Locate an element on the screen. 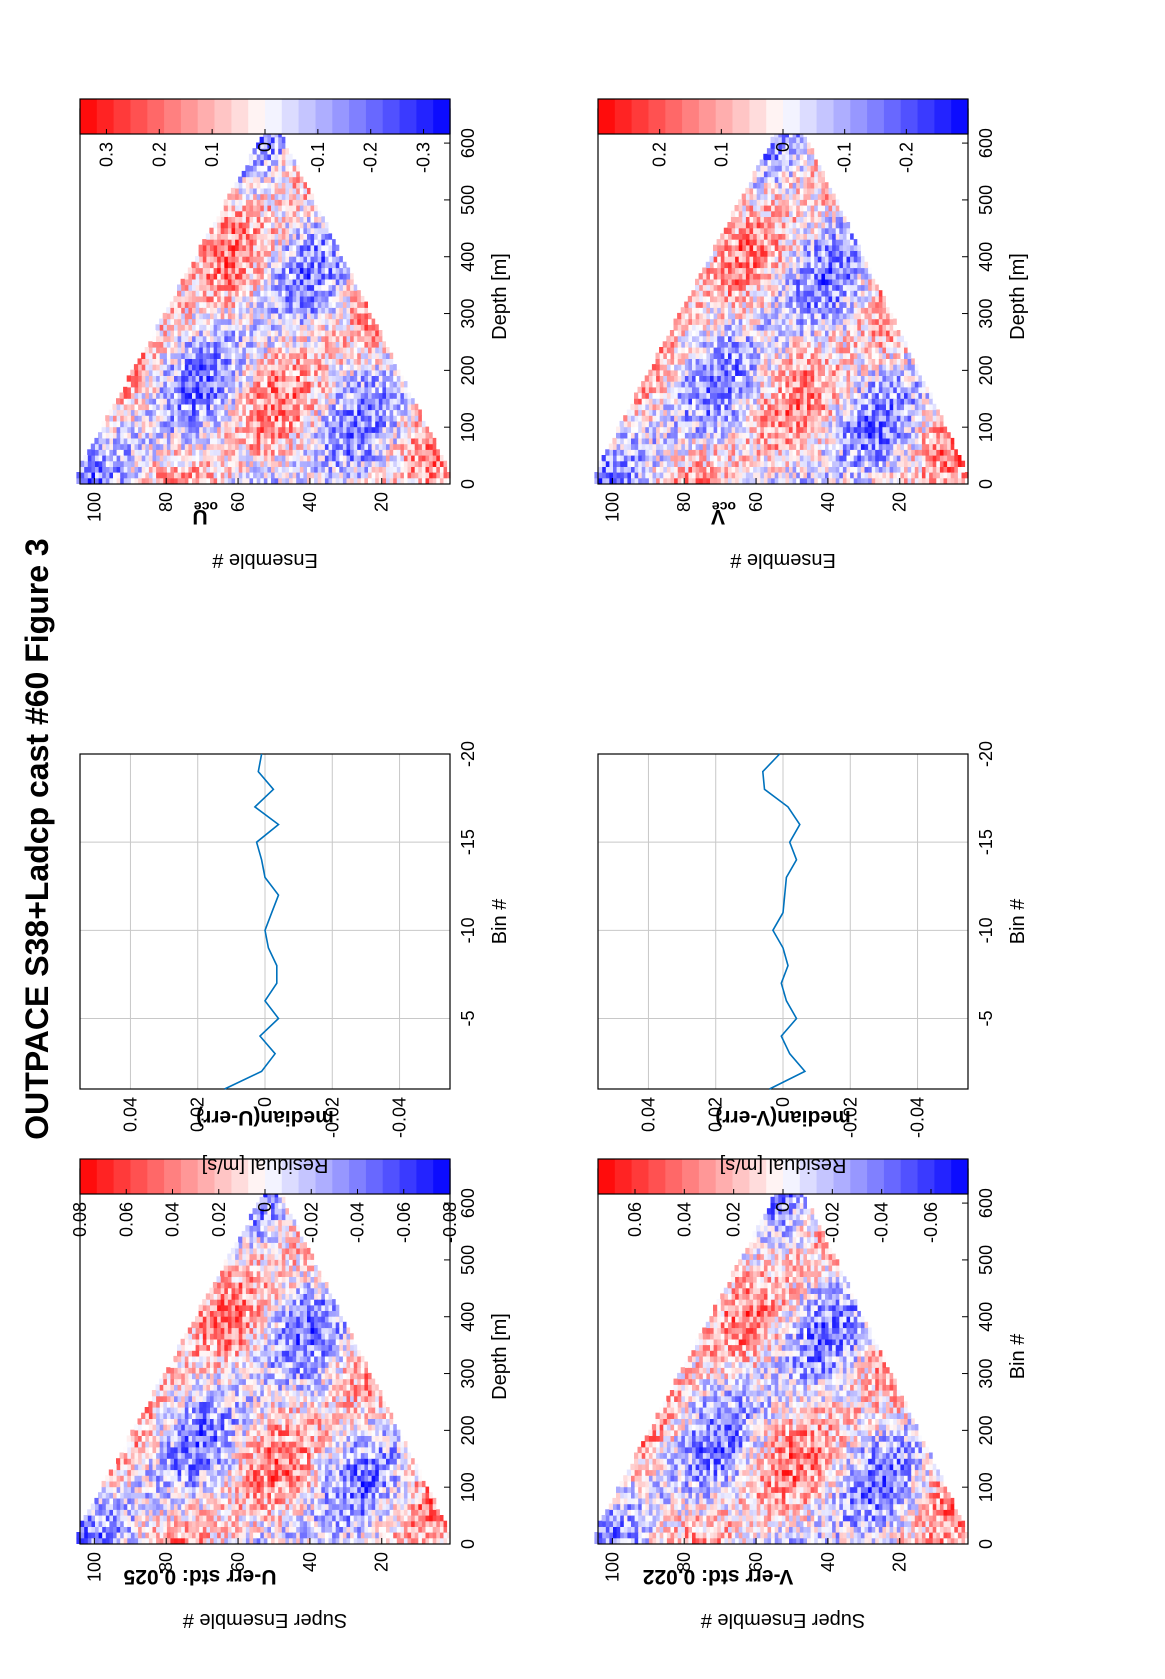 Image resolution: width=1165 pixels, height=1679 pixels. depth-axis-label: Depth [m] is located at coordinates (500, 1356).